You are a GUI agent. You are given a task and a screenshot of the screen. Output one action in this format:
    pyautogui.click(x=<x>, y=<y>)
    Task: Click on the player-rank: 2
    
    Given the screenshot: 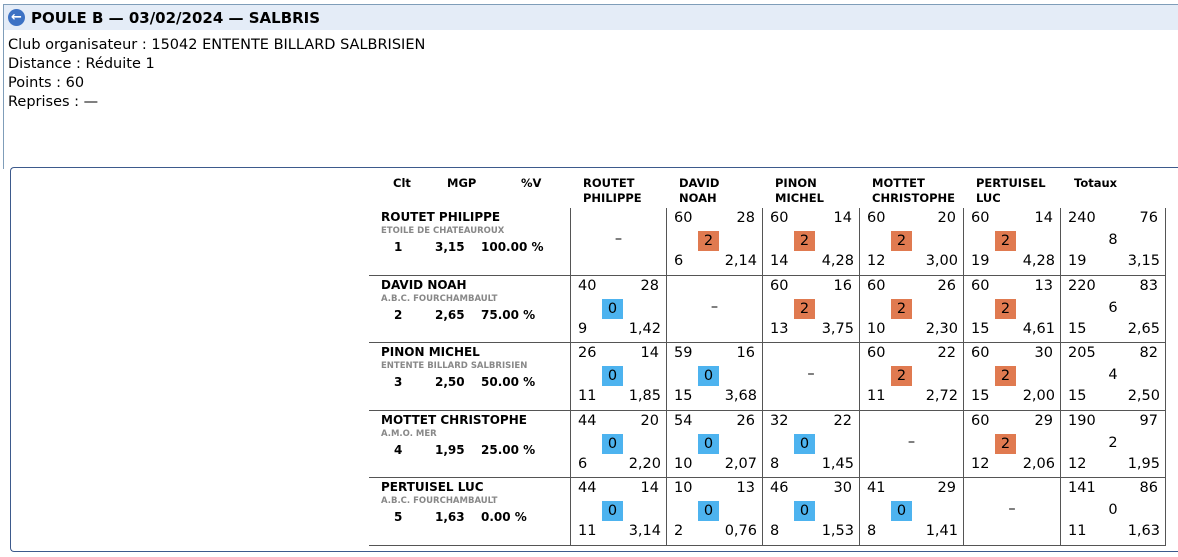 What is the action you would take?
    pyautogui.click(x=398, y=315)
    